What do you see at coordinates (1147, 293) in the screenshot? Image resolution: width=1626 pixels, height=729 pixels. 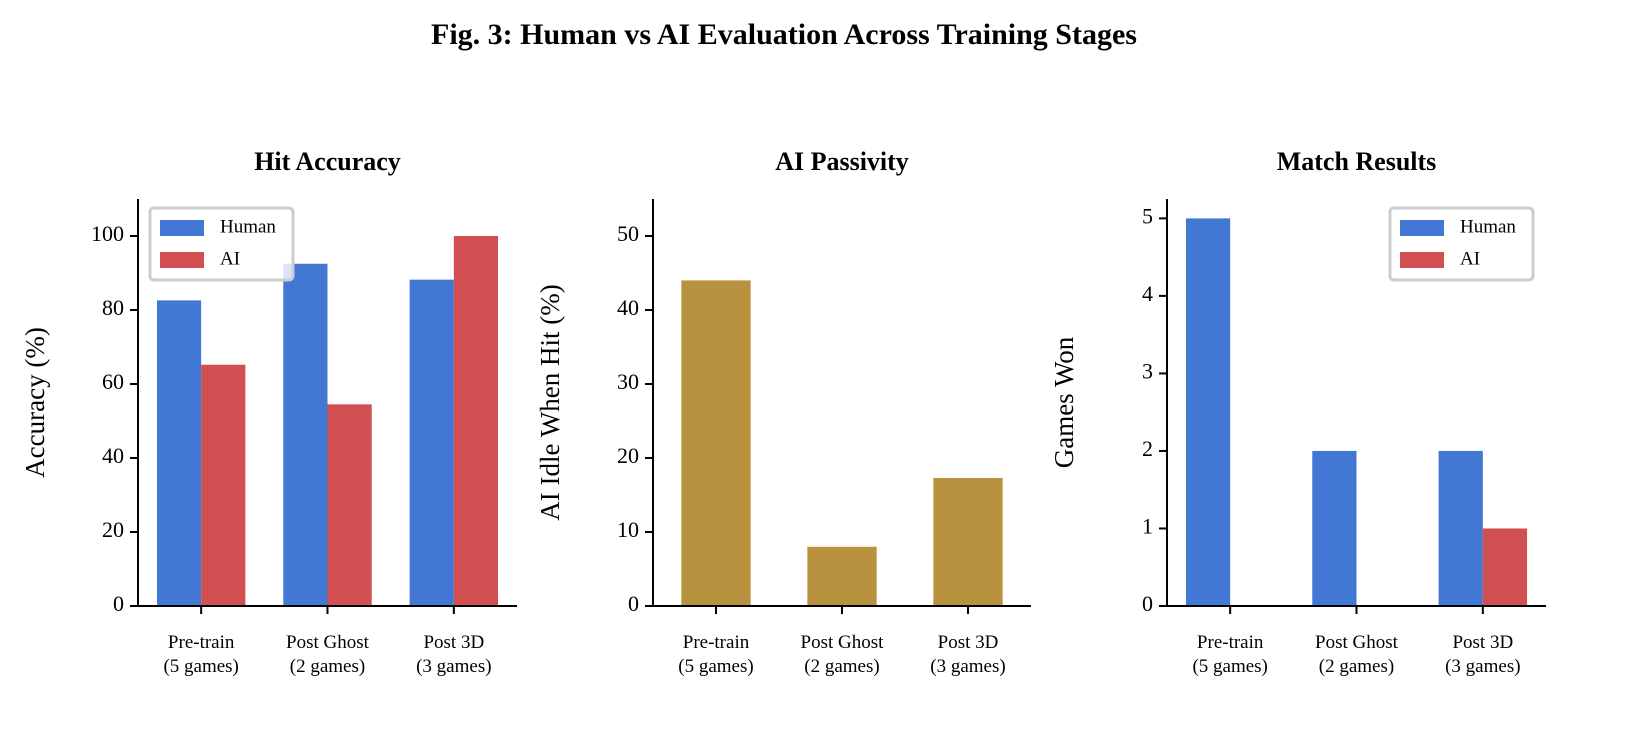 I see `y-tick-label: 4` at bounding box center [1147, 293].